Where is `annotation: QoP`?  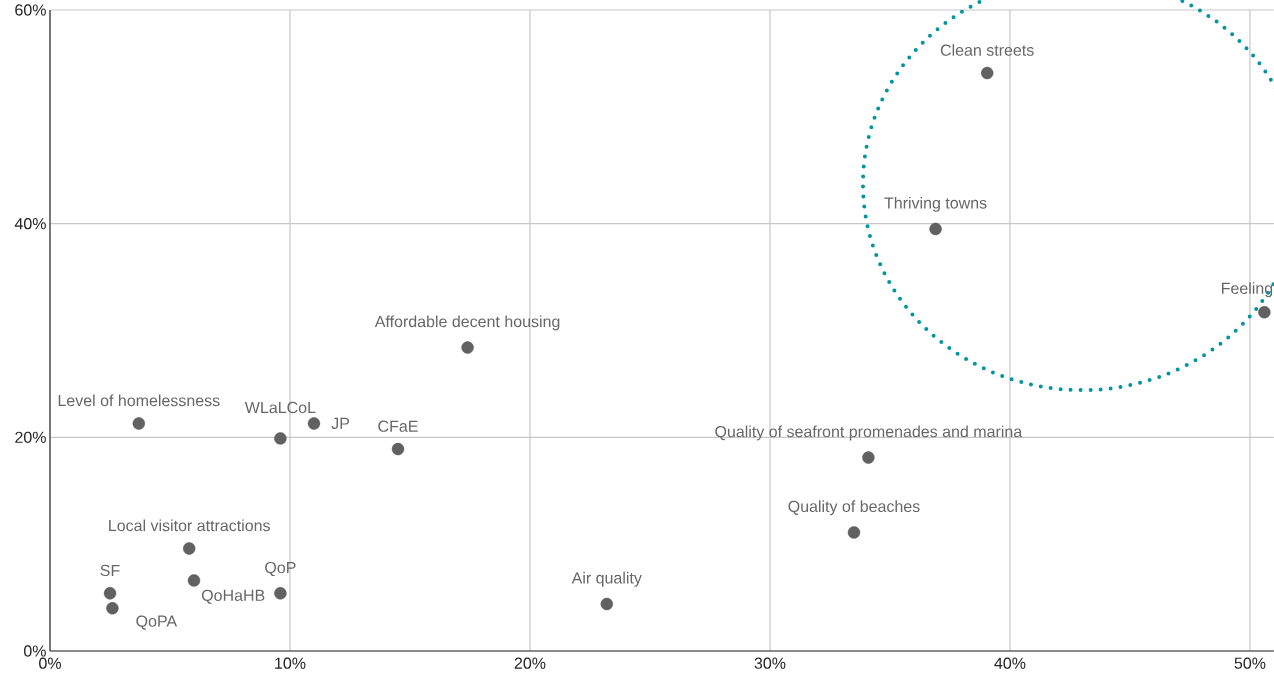 annotation: QoP is located at coordinates (280, 569).